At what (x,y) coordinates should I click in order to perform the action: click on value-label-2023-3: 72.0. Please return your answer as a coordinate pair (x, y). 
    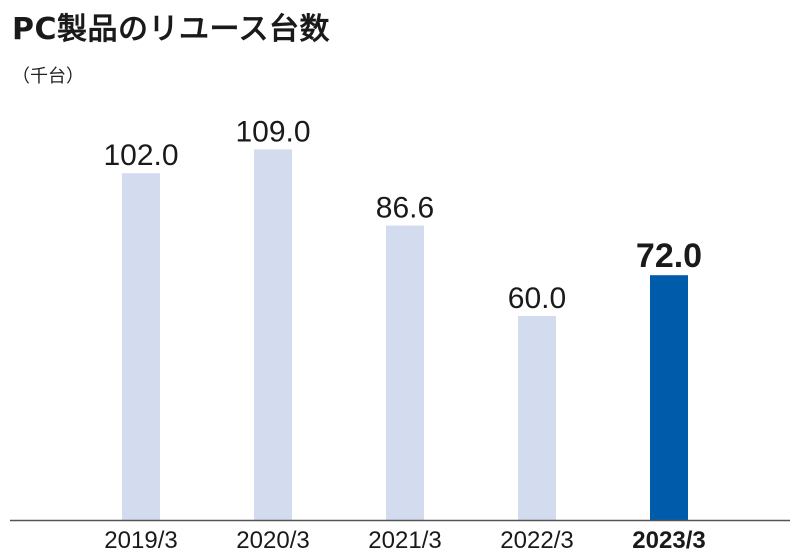
    Looking at the image, I should click on (669, 256).